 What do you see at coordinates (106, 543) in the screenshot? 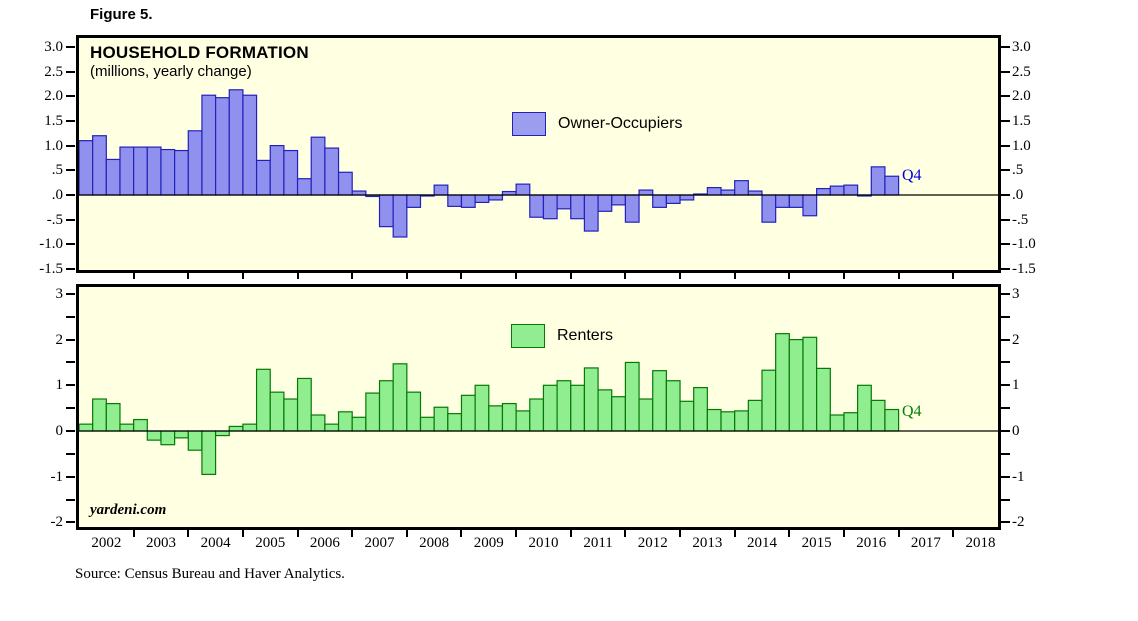
I see `x-axis-year-label: 2002` at bounding box center [106, 543].